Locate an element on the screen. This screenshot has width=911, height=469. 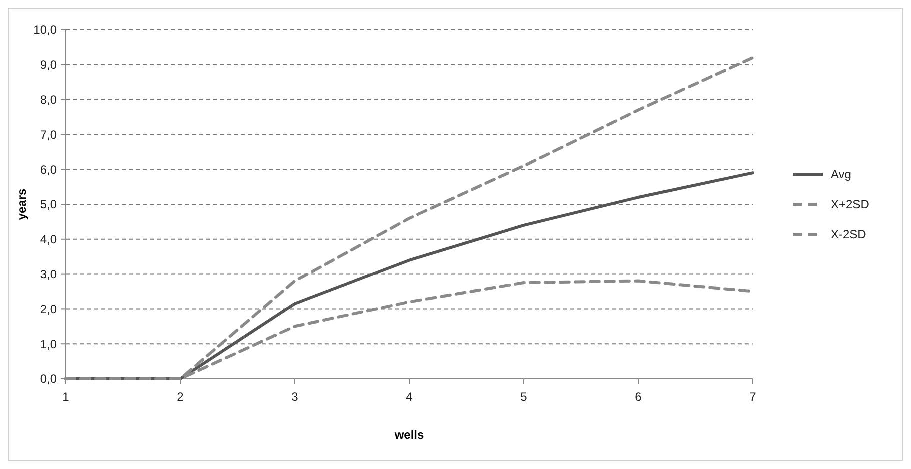
y-tick-label: 3,0 is located at coordinates (49, 275).